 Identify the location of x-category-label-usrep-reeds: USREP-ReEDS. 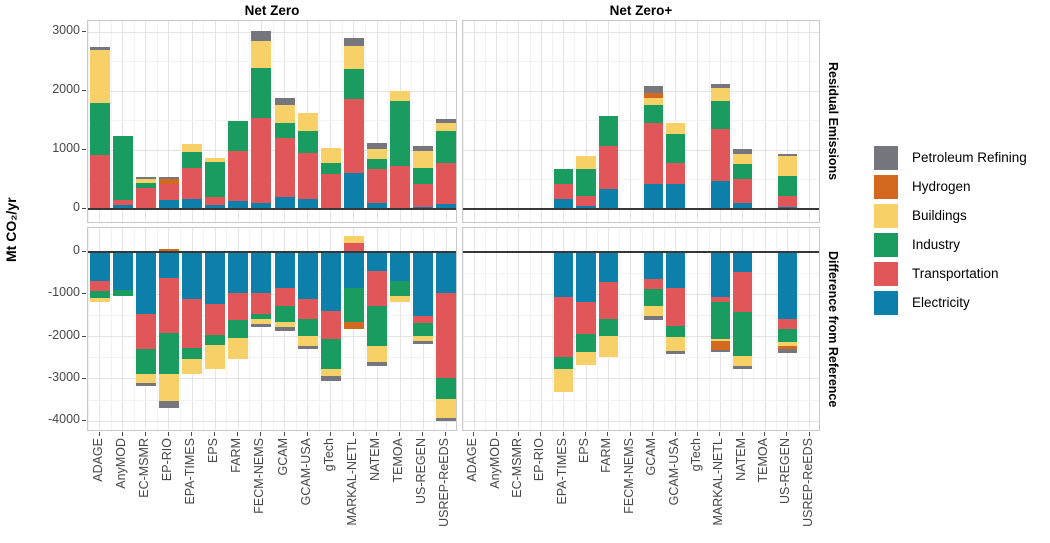
(444, 482).